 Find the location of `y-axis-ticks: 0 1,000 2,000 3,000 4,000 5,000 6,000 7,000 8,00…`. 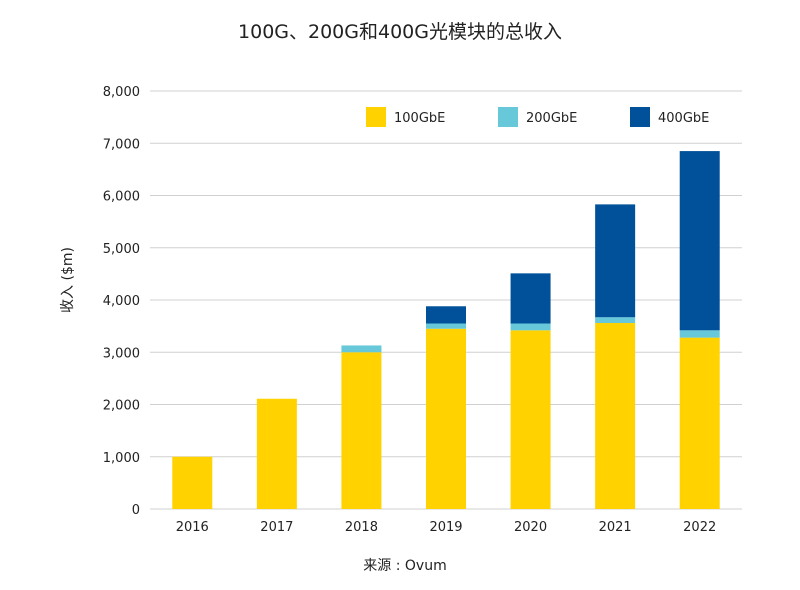

y-axis-ticks: 0 1,000 2,000 3,000 4,000 5,000 6,000 7,000 8,00… is located at coordinates (121, 301).